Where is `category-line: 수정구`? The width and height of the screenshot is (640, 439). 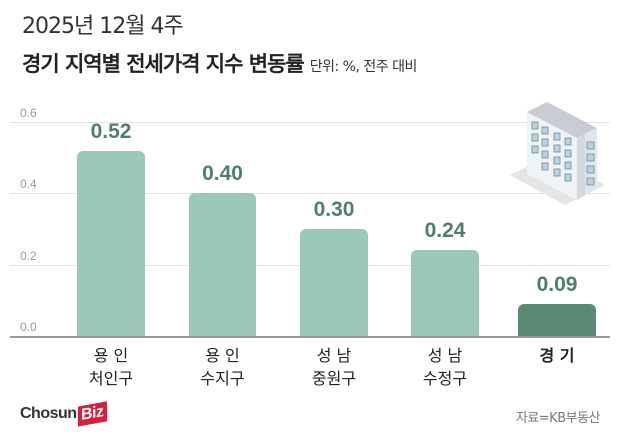
category-line: 수정구 is located at coordinates (445, 378).